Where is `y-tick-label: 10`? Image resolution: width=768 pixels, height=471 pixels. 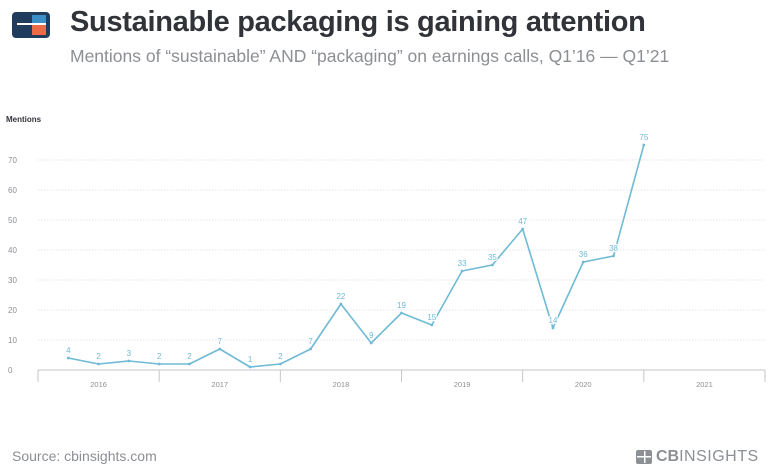 y-tick-label: 10 is located at coordinates (12, 340).